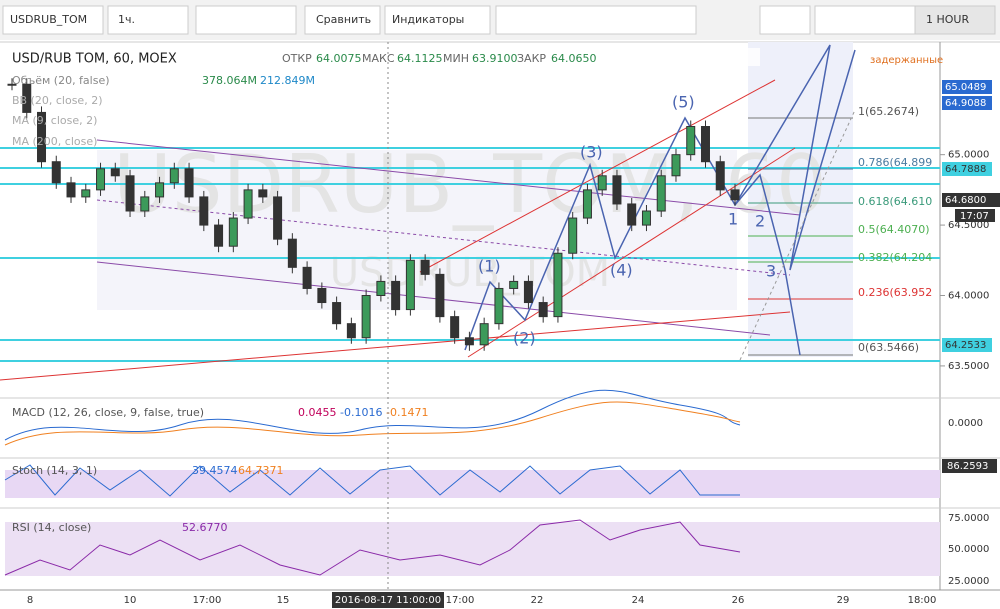 This screenshot has height=609, width=1000. I want to click on color-btn, so click(785, 20).